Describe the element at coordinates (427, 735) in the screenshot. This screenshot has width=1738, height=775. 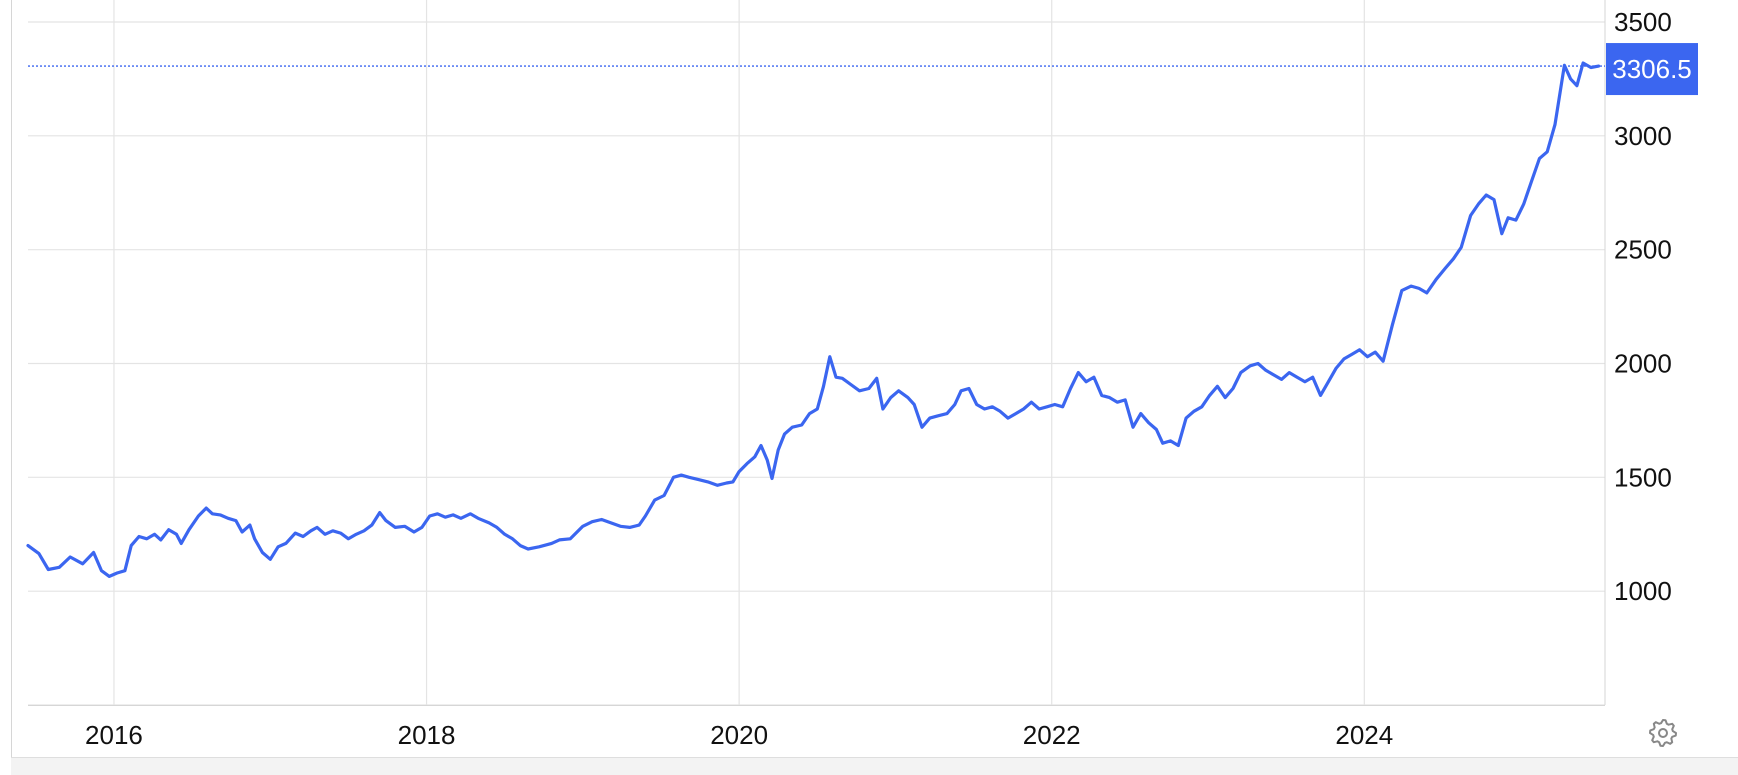
I see `x-tick-label: 2018` at that location.